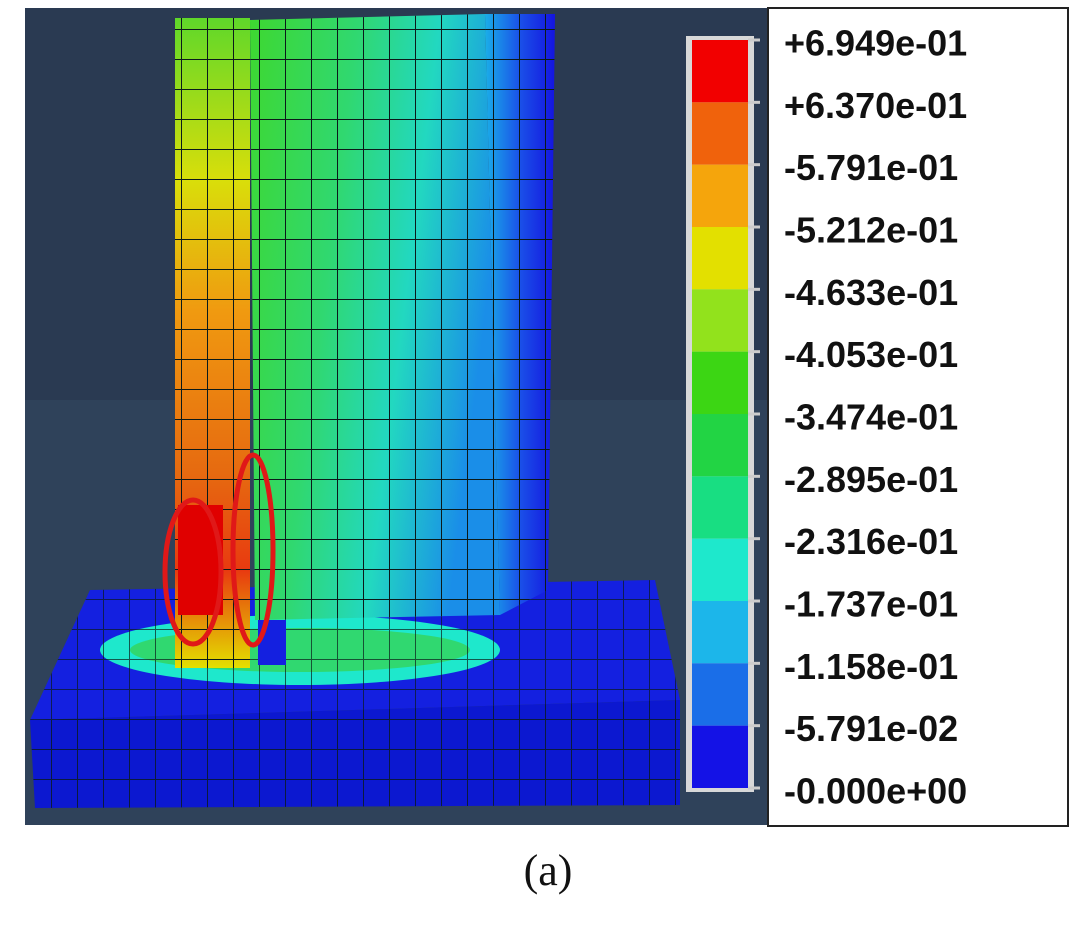  Describe the element at coordinates (871, 728) in the screenshot. I see `legend-label: -5.791e-02` at that location.